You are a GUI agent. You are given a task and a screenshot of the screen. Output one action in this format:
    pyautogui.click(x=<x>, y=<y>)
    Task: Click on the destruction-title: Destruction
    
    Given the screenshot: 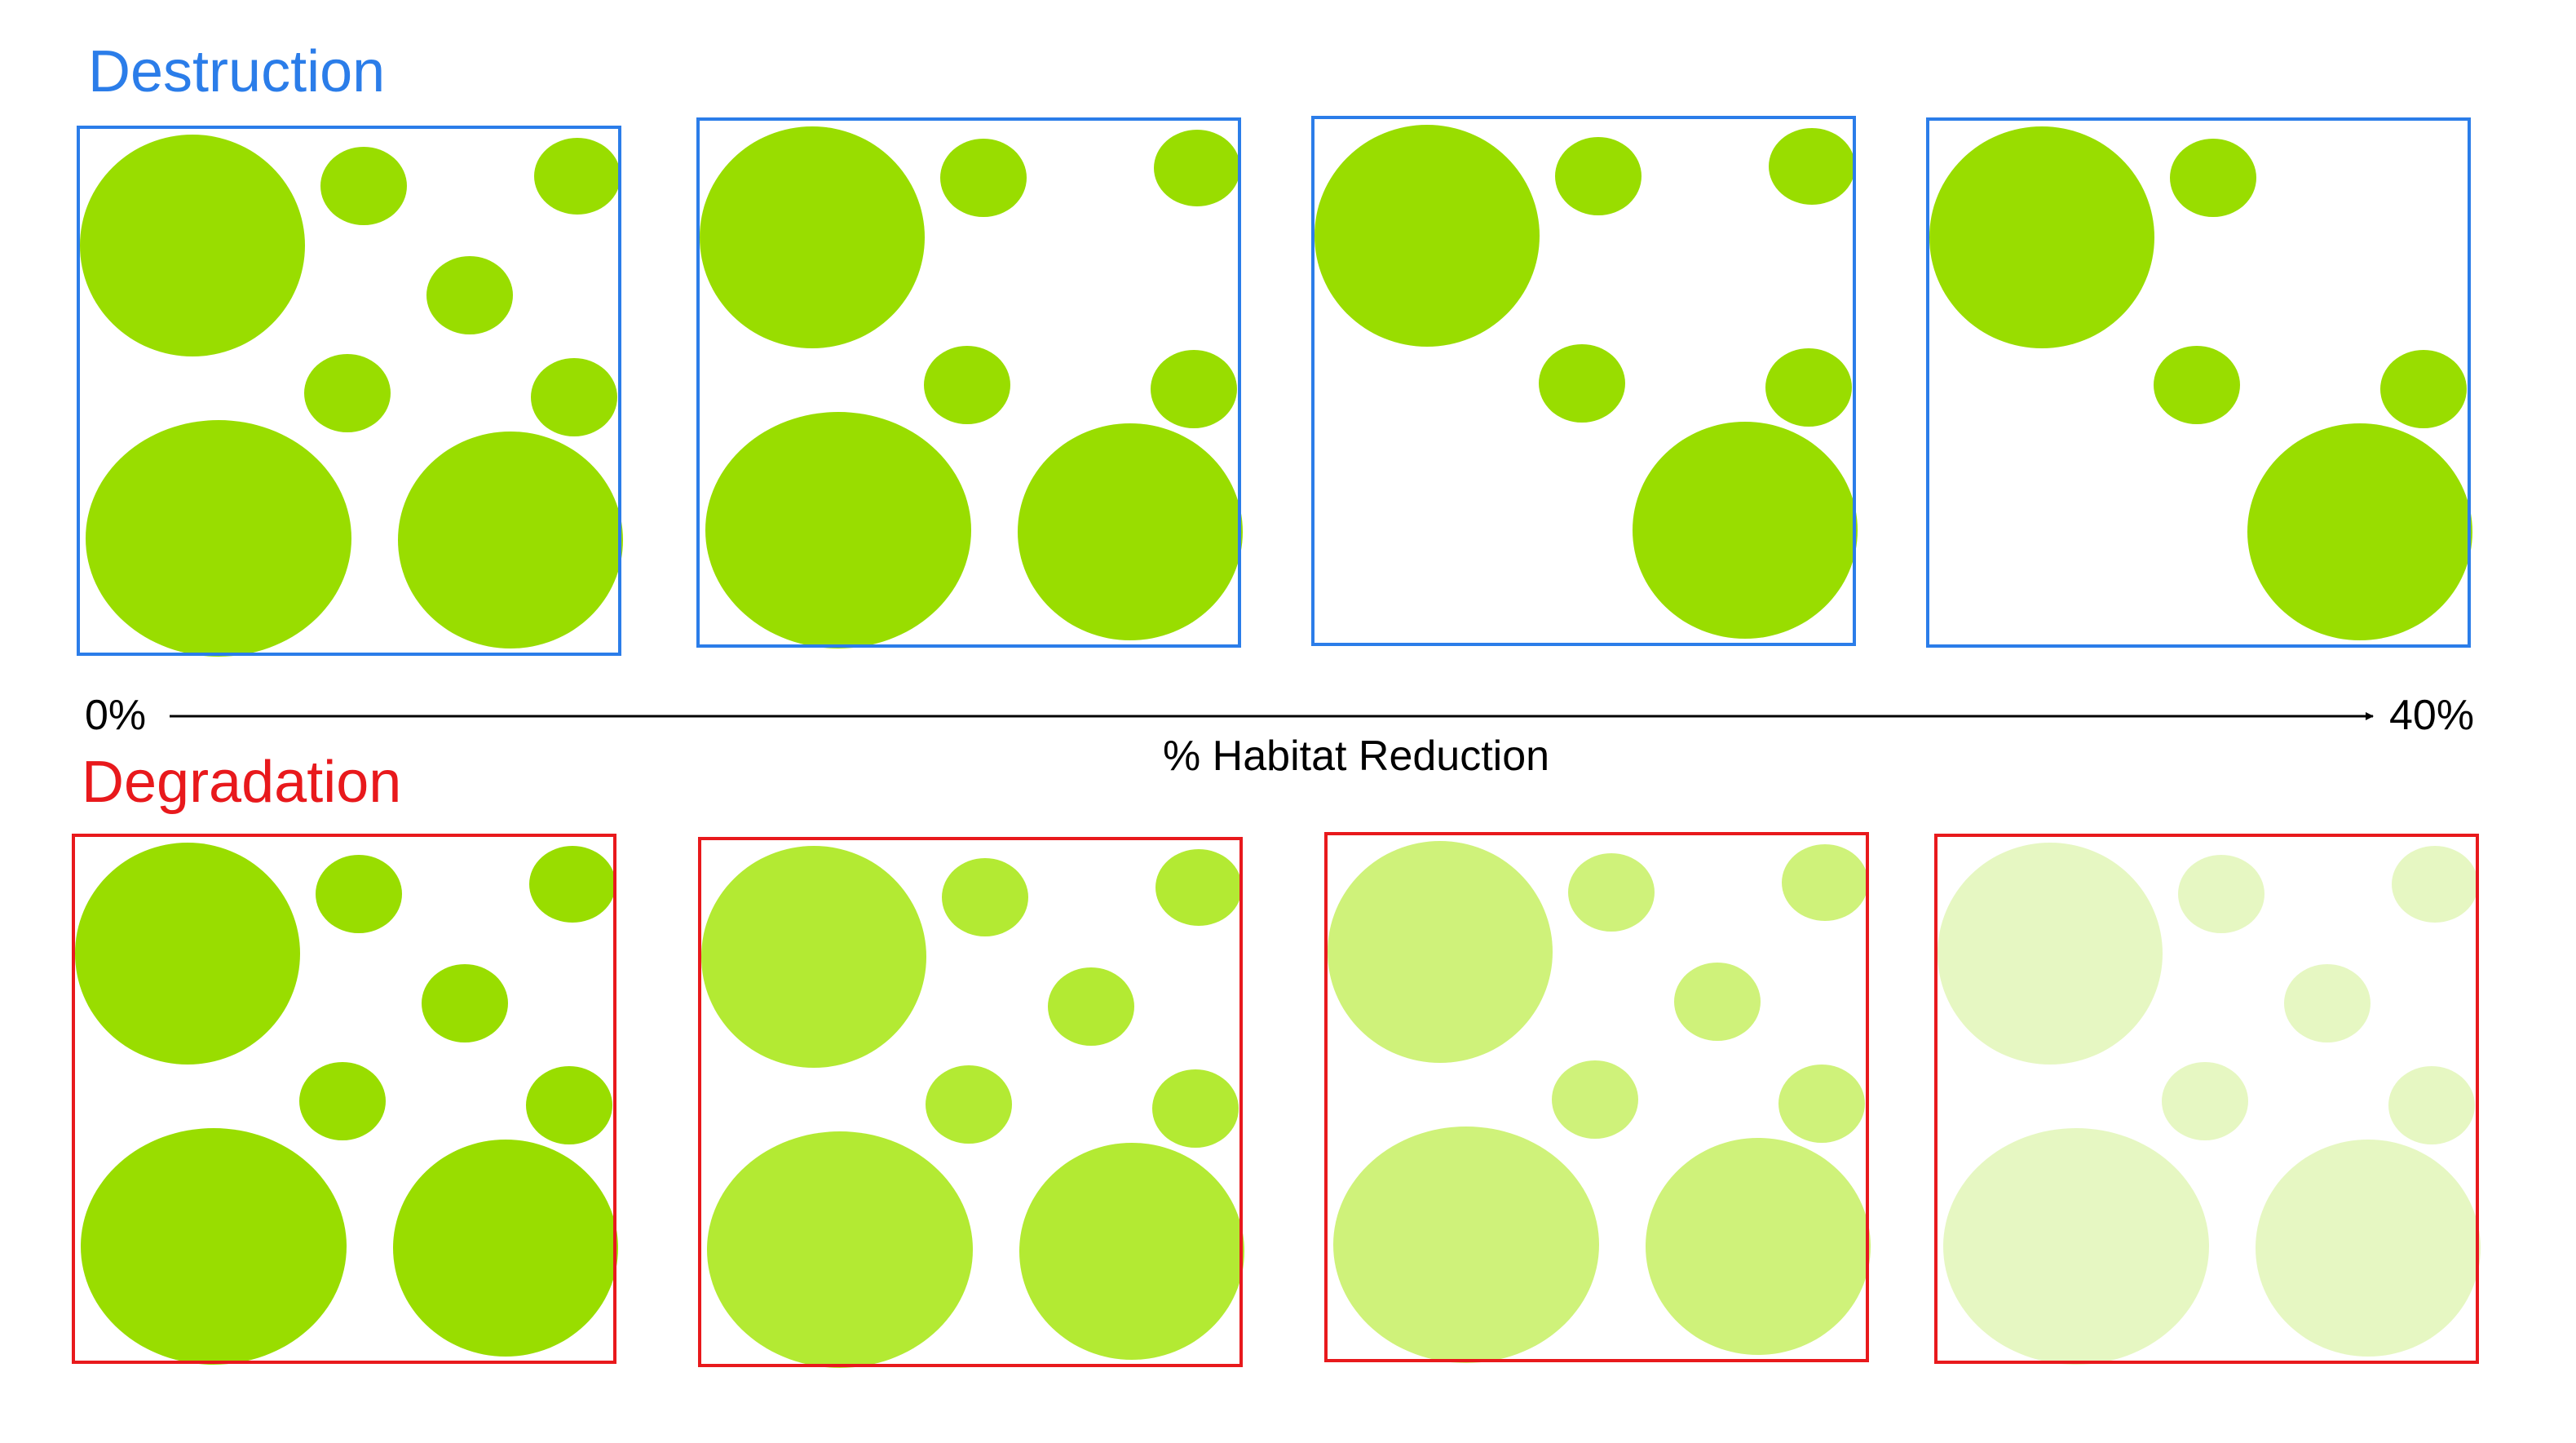 What is the action you would take?
    pyautogui.click(x=237, y=71)
    